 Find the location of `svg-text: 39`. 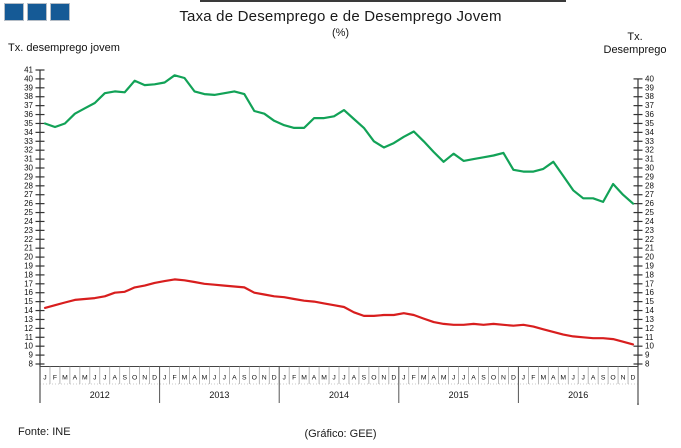

svg-text: 39 is located at coordinates (28, 87).